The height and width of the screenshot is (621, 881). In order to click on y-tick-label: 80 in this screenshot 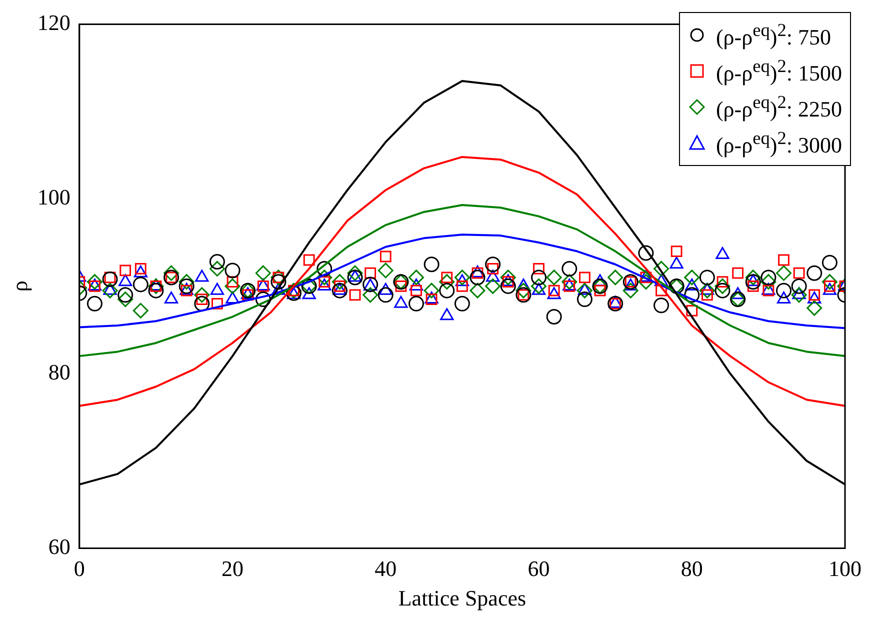, I will do `click(59, 371)`.